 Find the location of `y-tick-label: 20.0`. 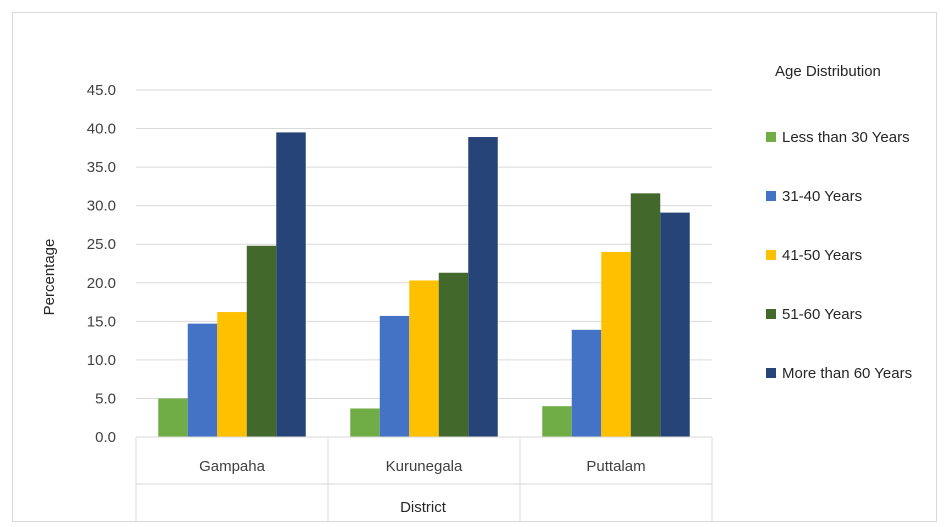

y-tick-label: 20.0 is located at coordinates (101, 283).